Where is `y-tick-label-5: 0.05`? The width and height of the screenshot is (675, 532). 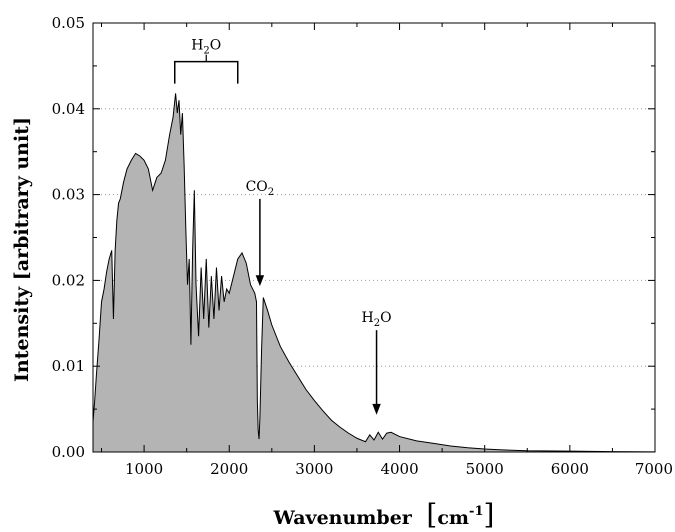 y-tick-label-5: 0.05 is located at coordinates (68, 23).